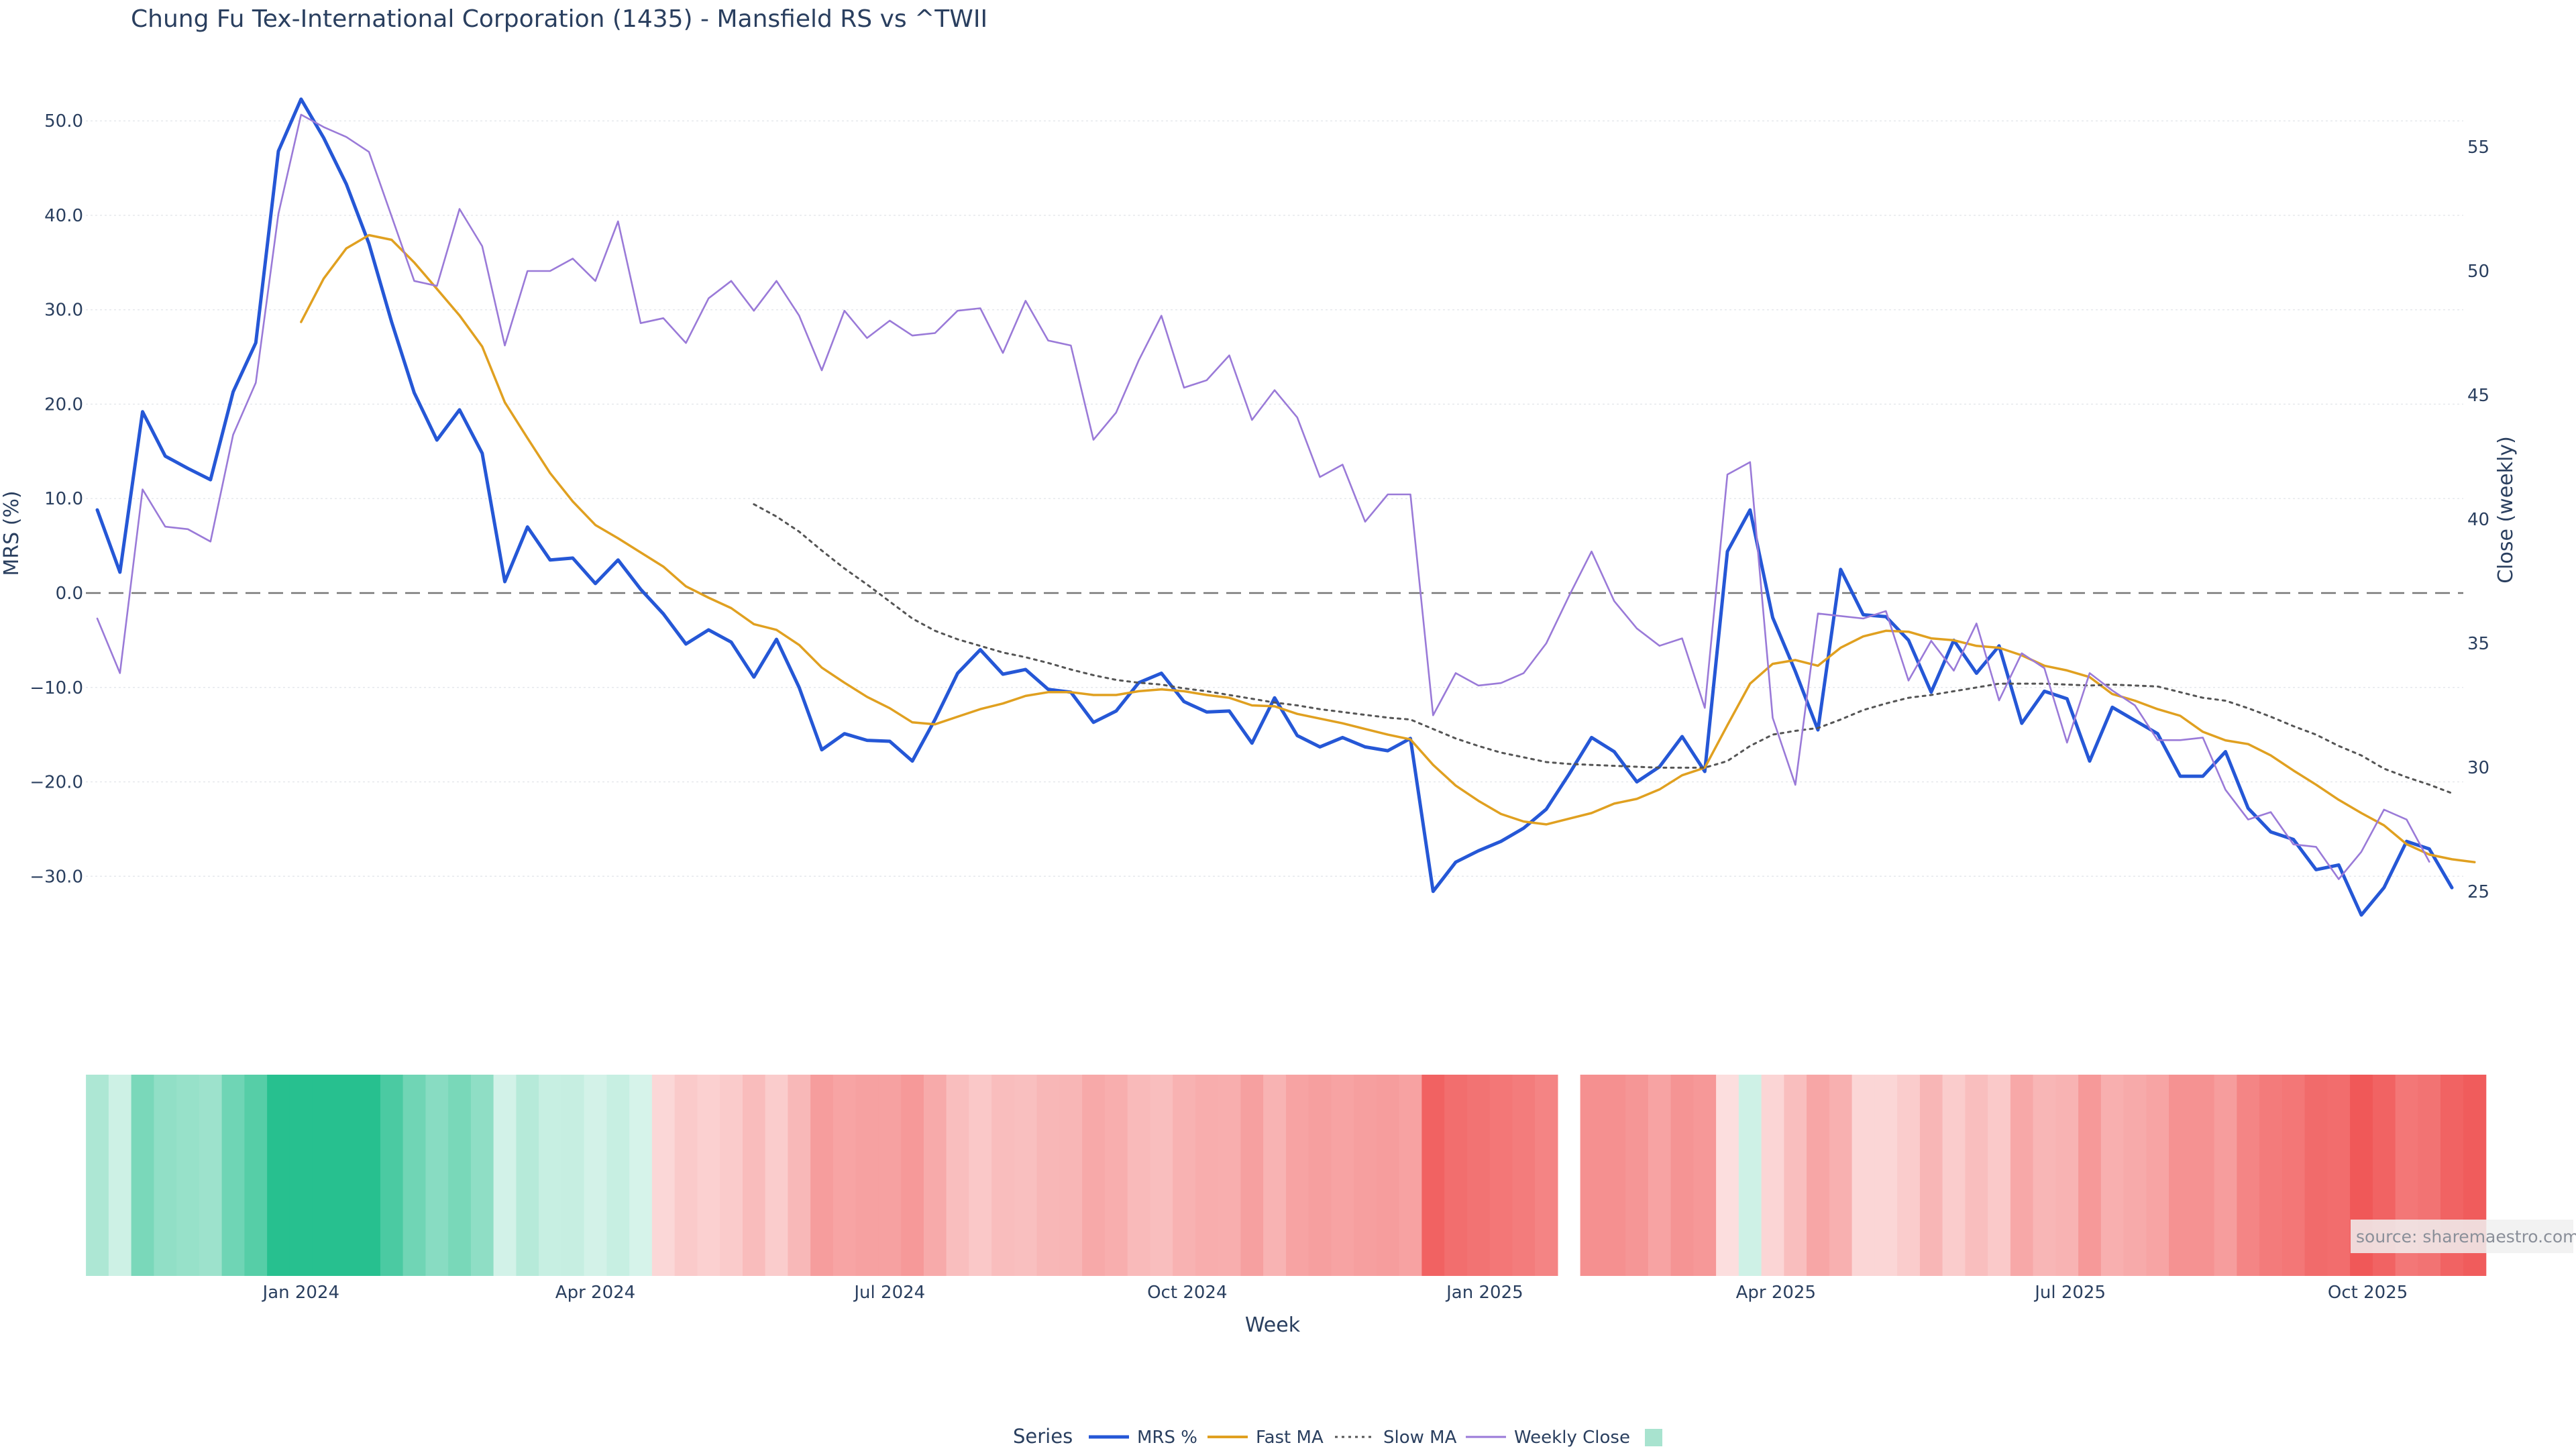  What do you see at coordinates (2478, 644) in the screenshot?
I see `right-tick-label-4: 35` at bounding box center [2478, 644].